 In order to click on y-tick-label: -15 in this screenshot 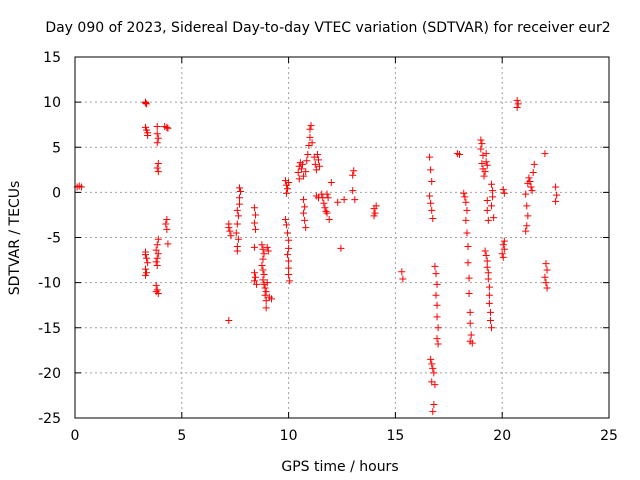, I will do `click(49, 329)`.